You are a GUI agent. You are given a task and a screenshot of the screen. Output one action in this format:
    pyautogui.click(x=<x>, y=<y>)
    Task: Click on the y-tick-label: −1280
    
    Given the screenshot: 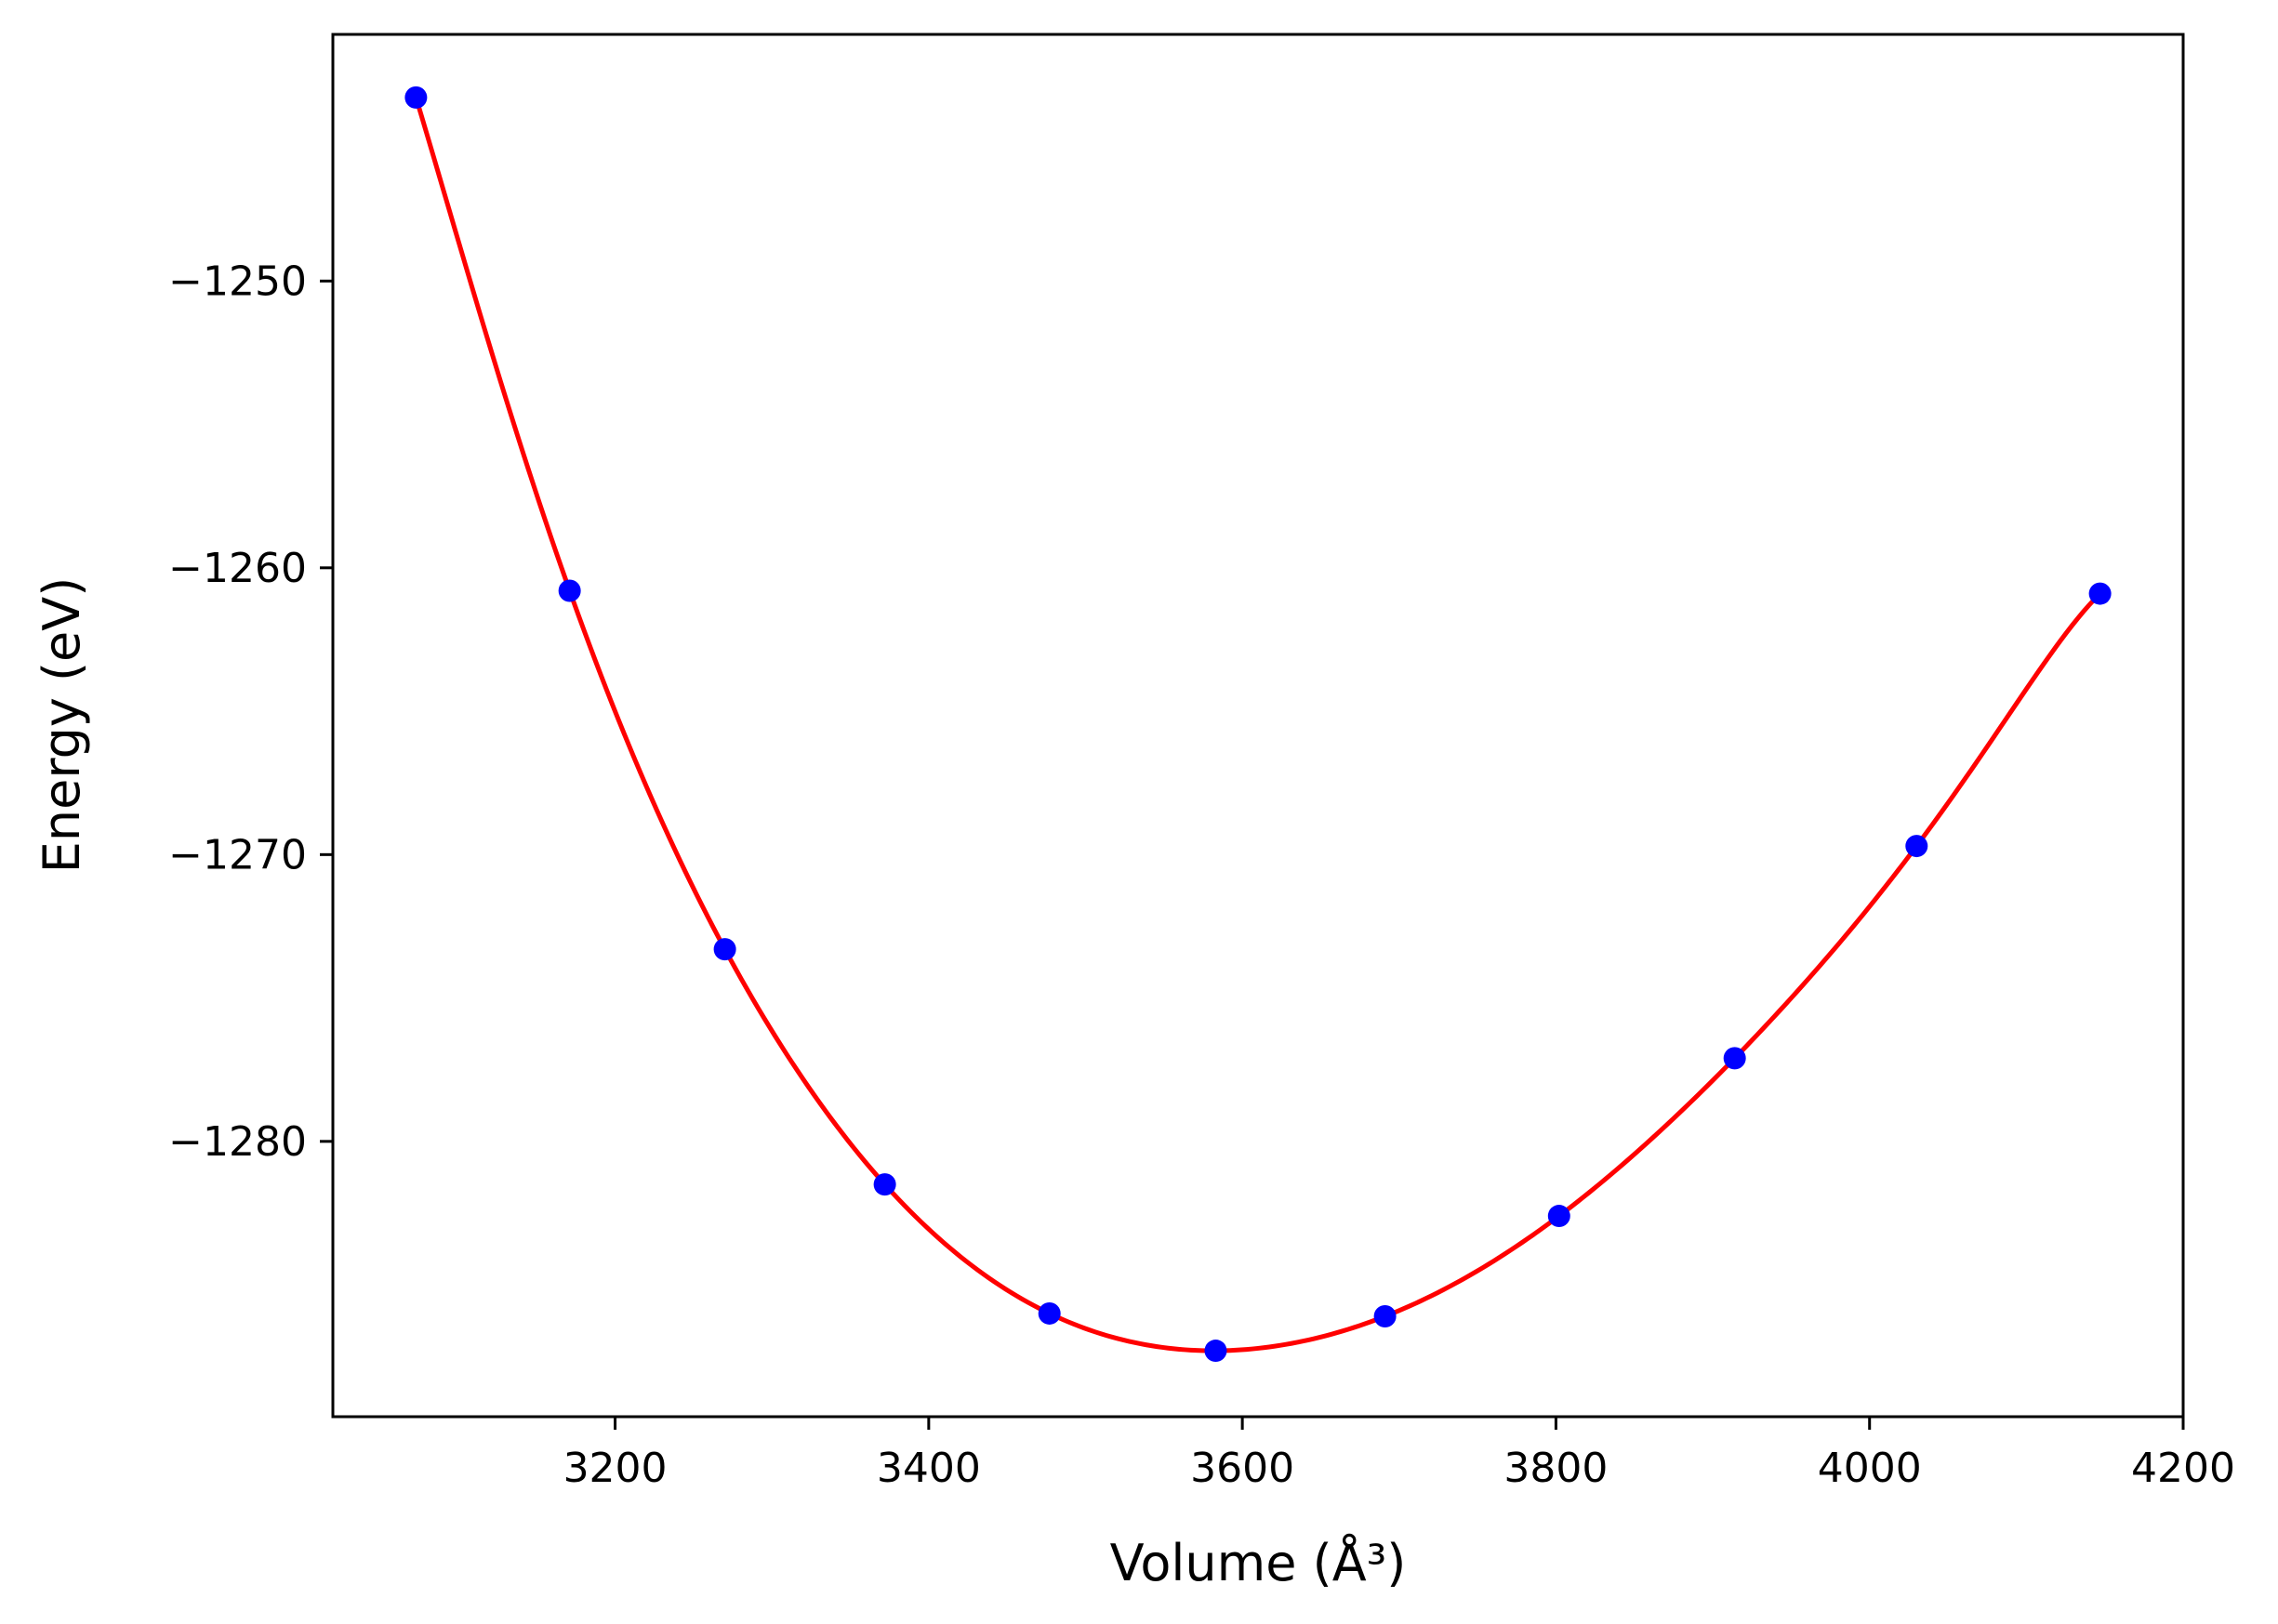 What is the action you would take?
    pyautogui.click(x=237, y=1142)
    